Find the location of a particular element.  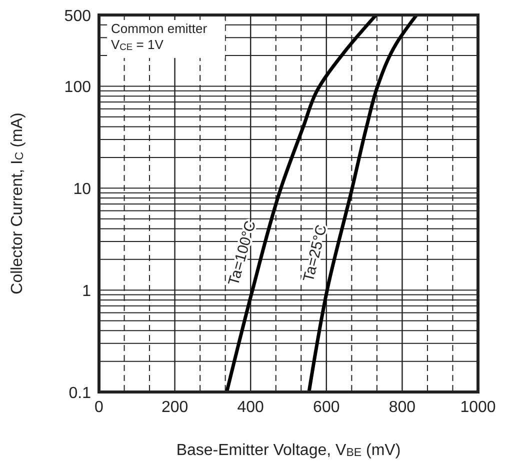

x-axis-title: Base-Emitter Voltage, VBE (mV) is located at coordinates (288, 450).